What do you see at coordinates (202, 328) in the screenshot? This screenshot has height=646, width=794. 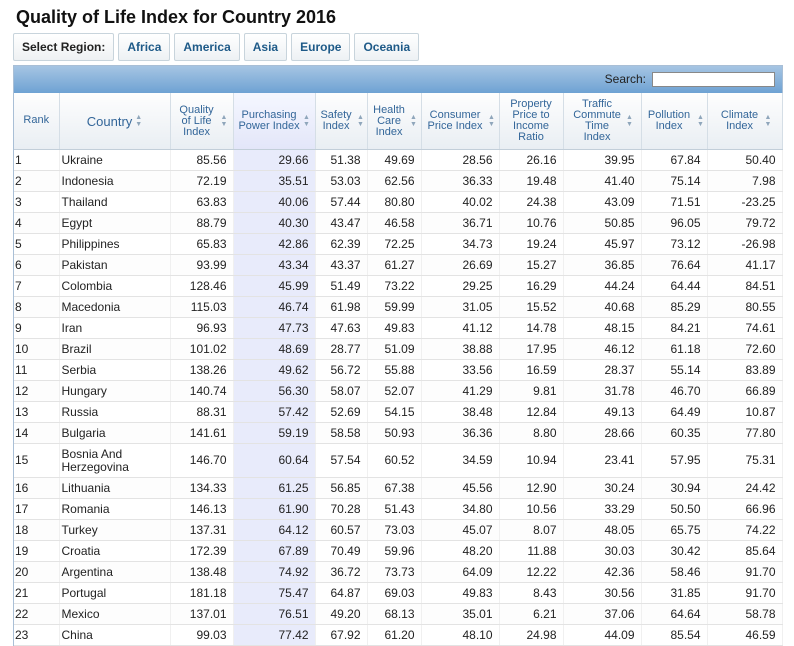 I see `quality-of-life-cell: 96.93` at bounding box center [202, 328].